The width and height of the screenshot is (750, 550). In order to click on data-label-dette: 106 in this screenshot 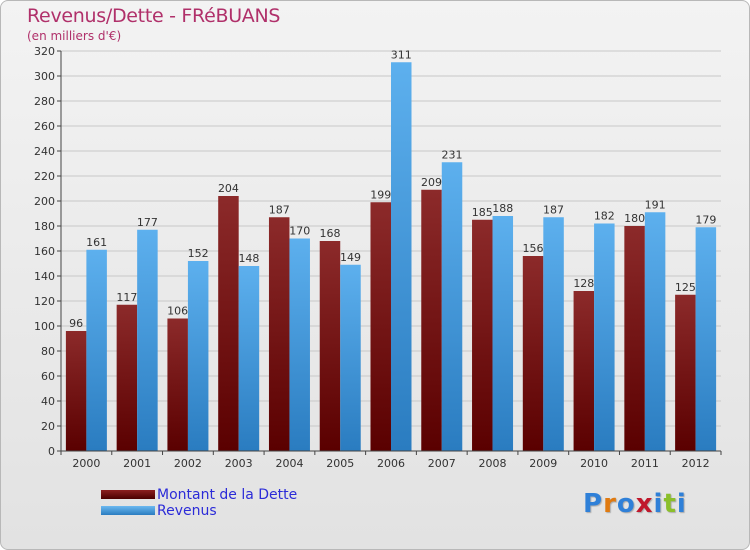, I will do `click(177, 311)`.